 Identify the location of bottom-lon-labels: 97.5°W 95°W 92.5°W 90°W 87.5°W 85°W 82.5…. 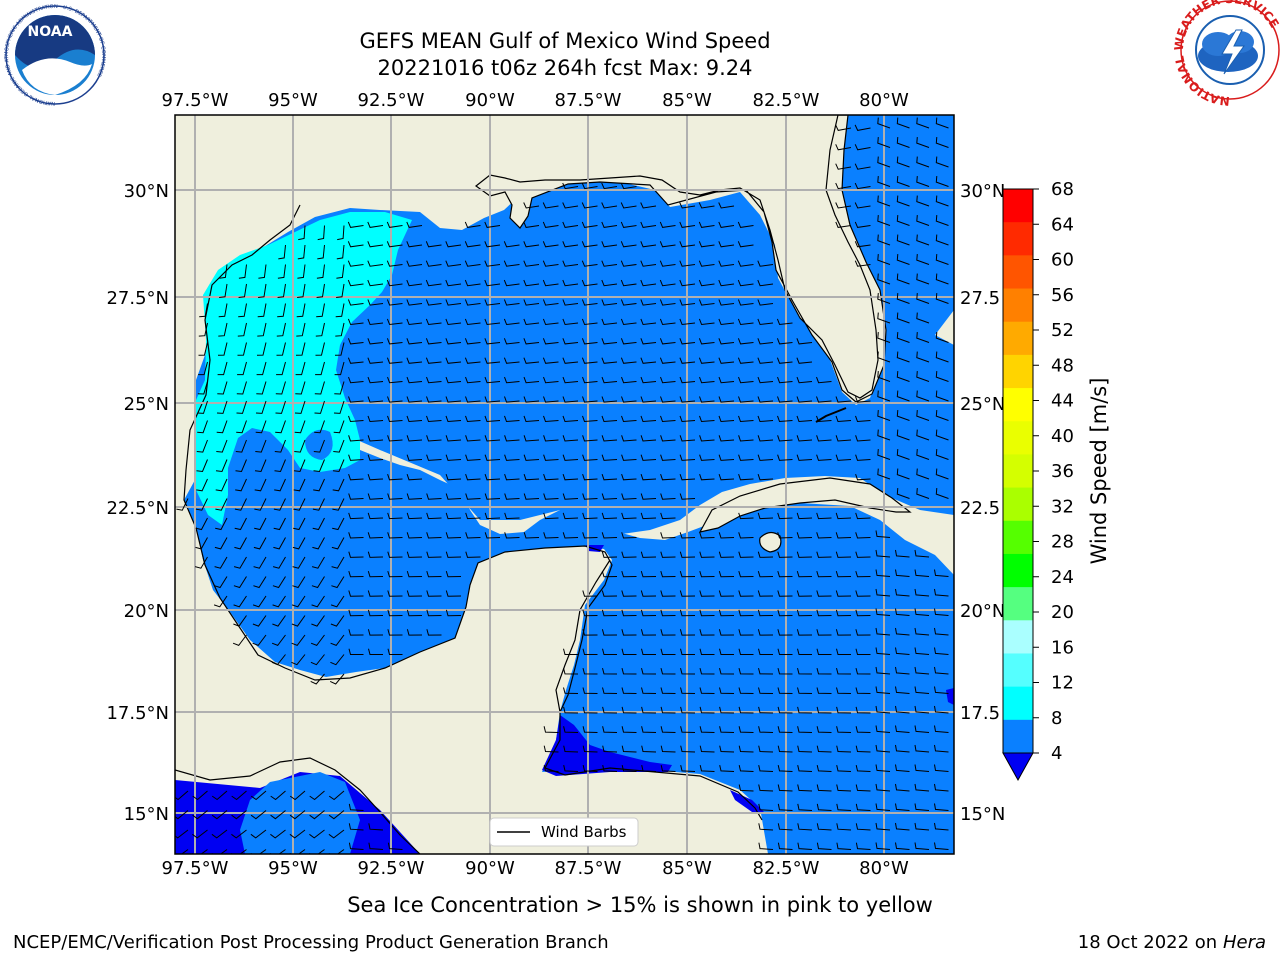
(535, 868).